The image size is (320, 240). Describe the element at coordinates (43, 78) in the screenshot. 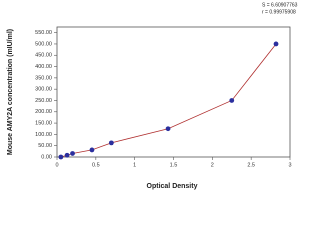

I see `y-tick-label: 350.00` at that location.